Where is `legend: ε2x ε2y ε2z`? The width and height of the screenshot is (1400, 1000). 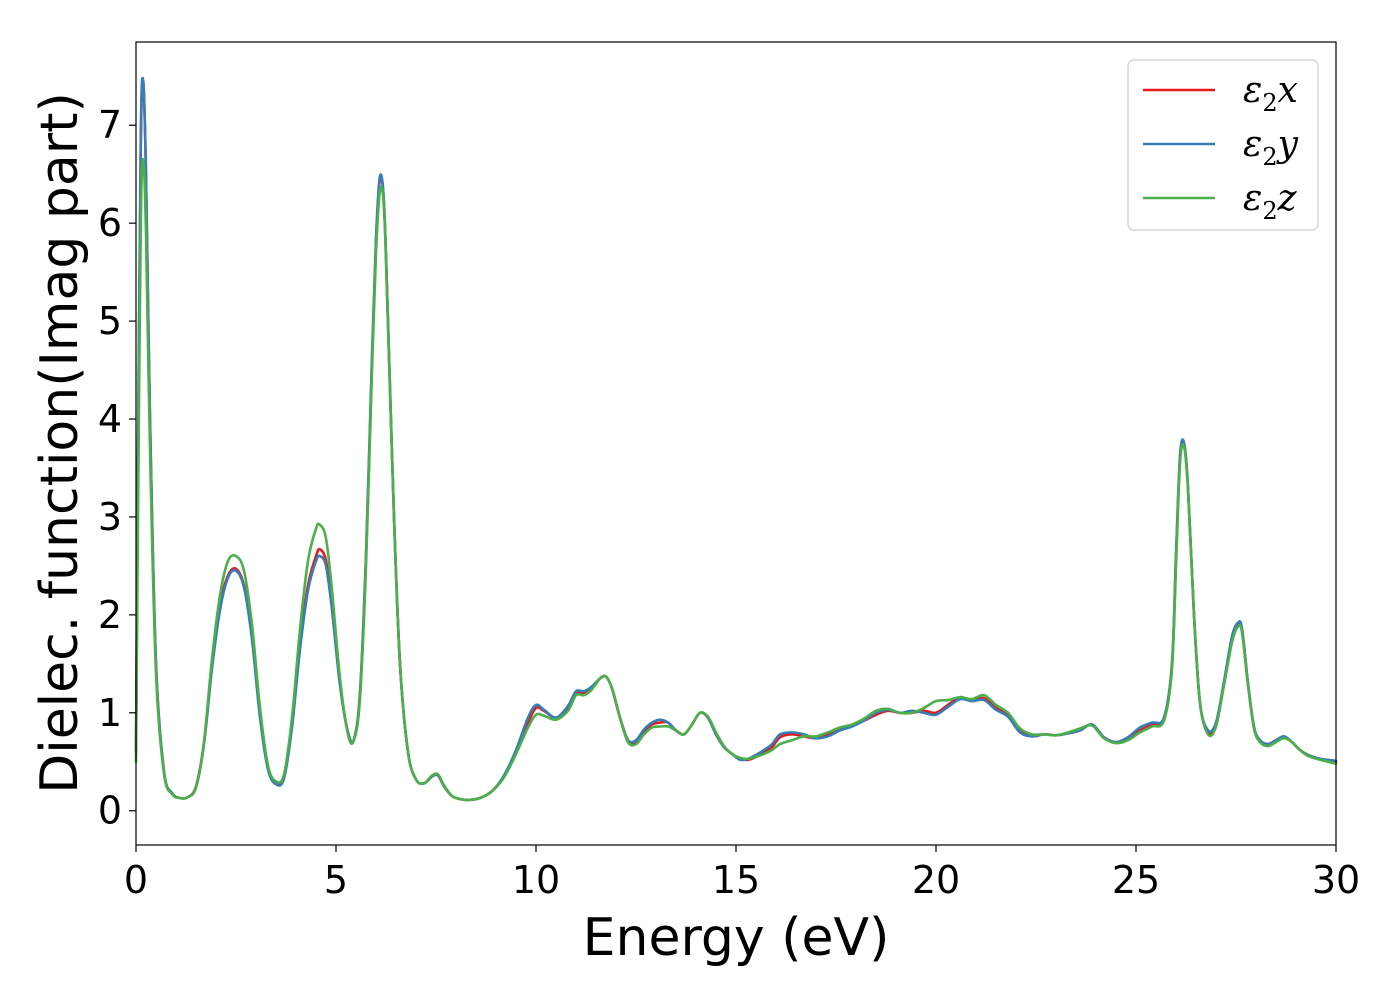
legend: ε2x ε2y ε2z is located at coordinates (1223, 145).